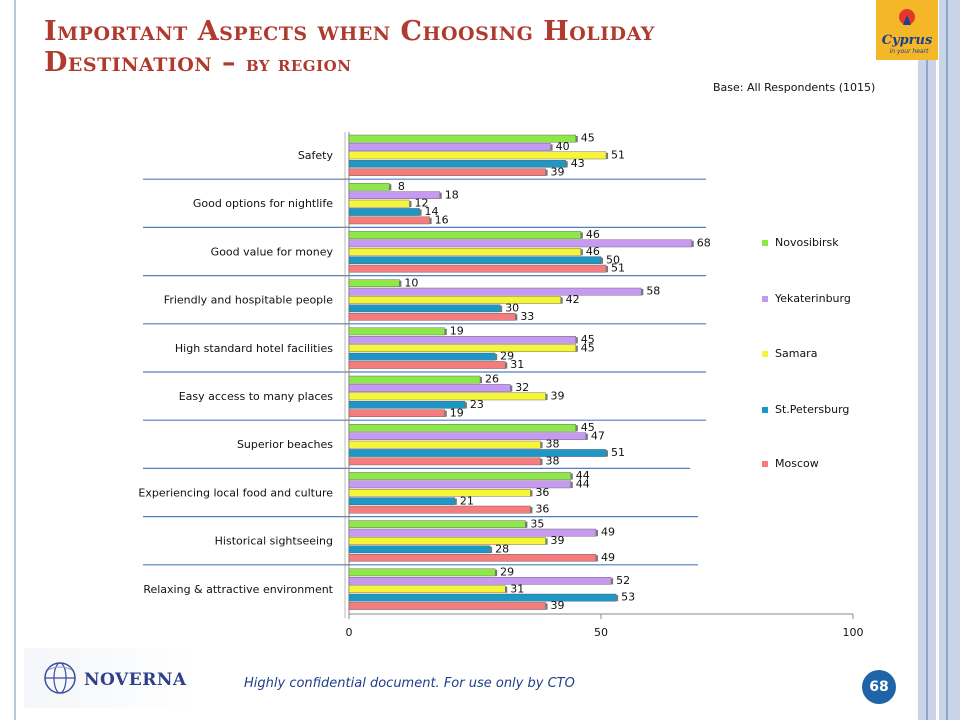 The width and height of the screenshot is (960, 720). What do you see at coordinates (421, 203) in the screenshot?
I see `data-label: 12` at bounding box center [421, 203].